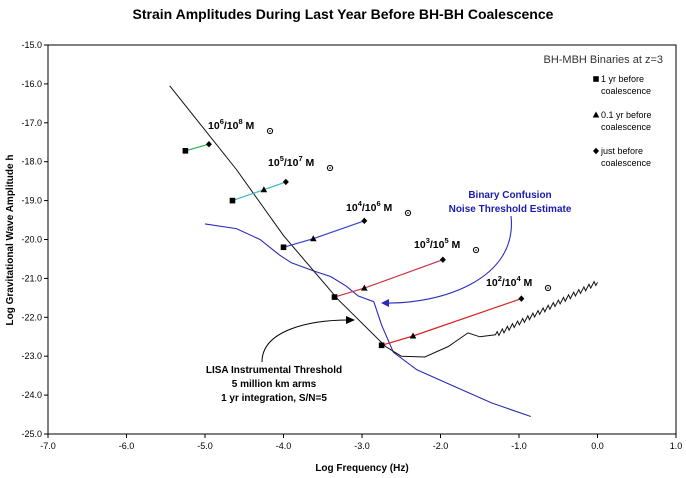 This screenshot has height=478, width=686. I want to click on y-tick-label: -21.0, so click(31, 278).